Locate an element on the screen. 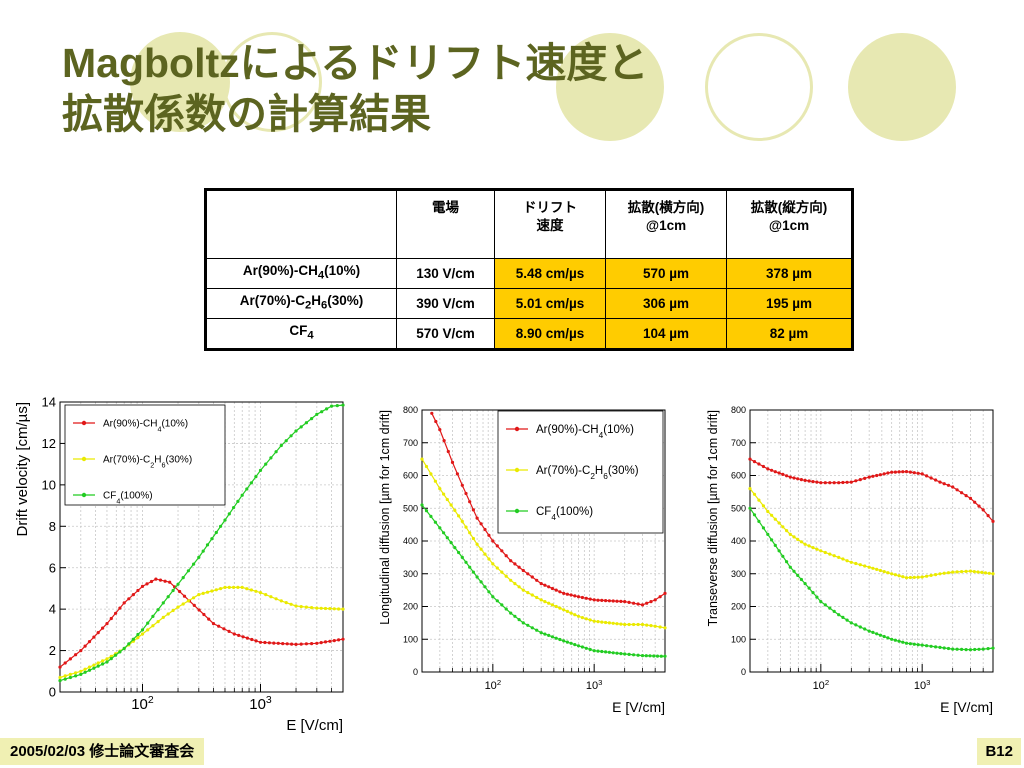 The width and height of the screenshot is (1024, 768). legend-label: Ar(90%)-CH4(10%) is located at coordinates (585, 432).